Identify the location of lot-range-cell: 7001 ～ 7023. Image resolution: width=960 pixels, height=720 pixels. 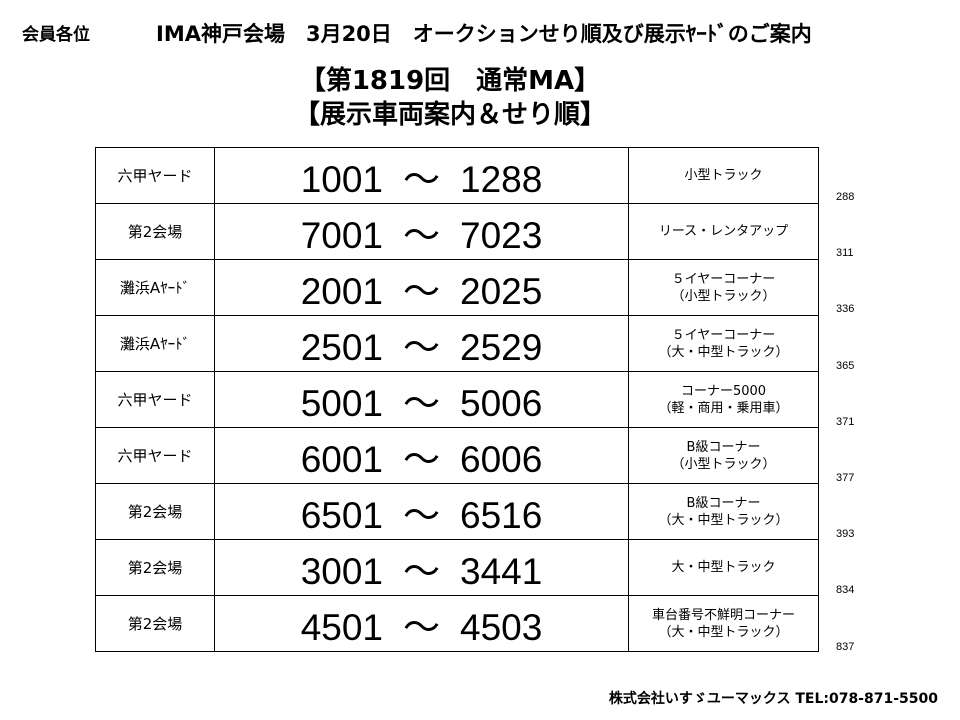
(421, 231).